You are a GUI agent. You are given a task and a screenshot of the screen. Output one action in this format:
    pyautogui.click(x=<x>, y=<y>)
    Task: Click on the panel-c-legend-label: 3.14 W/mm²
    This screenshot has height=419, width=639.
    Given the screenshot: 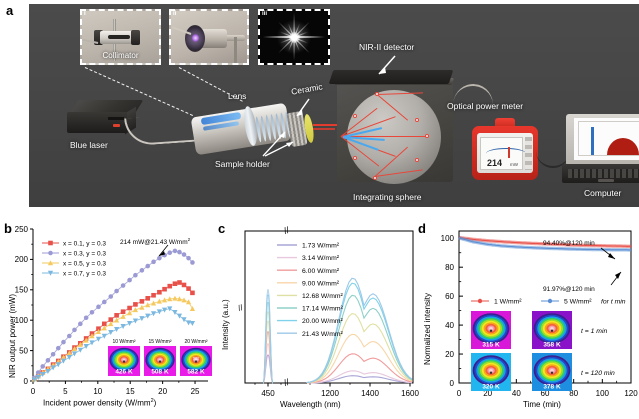 What is the action you would take?
    pyautogui.click(x=321, y=258)
    